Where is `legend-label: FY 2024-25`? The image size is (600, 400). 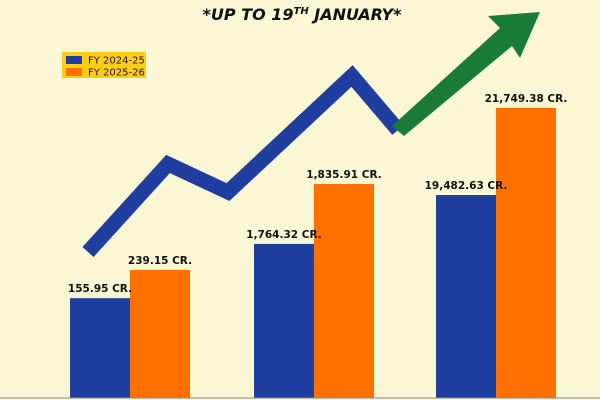
legend-label: FY 2024-25 is located at coordinates (116, 61).